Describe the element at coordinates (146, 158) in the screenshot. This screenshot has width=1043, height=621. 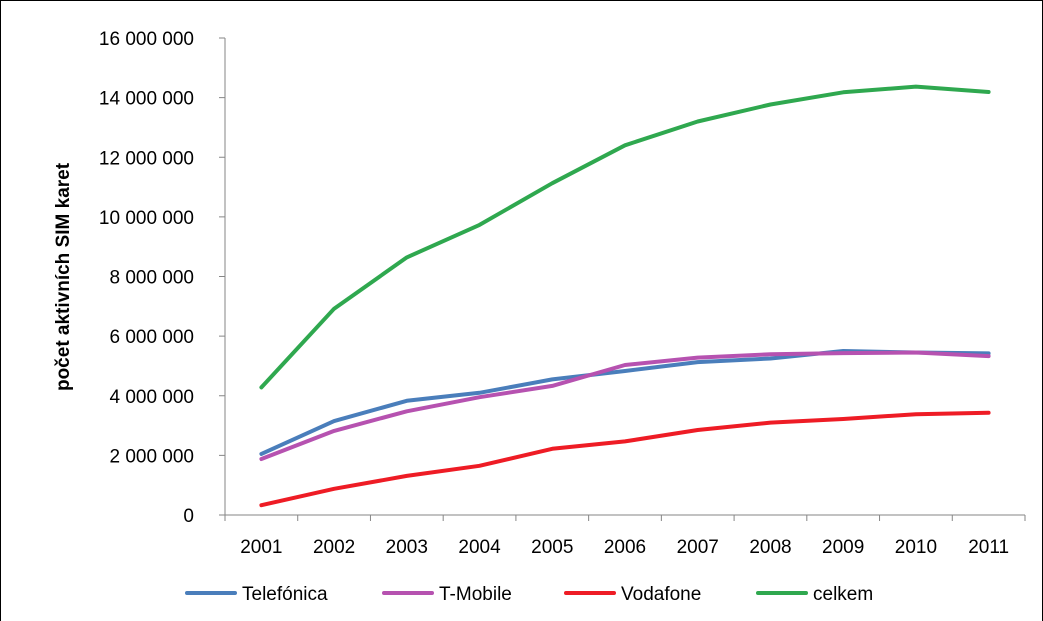
I see `y-tick-label: 12 000 000` at that location.